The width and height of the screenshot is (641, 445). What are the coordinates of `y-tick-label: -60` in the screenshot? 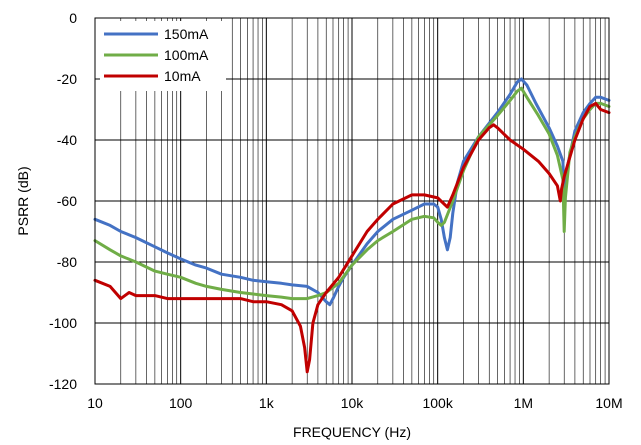 It's located at (67, 201).